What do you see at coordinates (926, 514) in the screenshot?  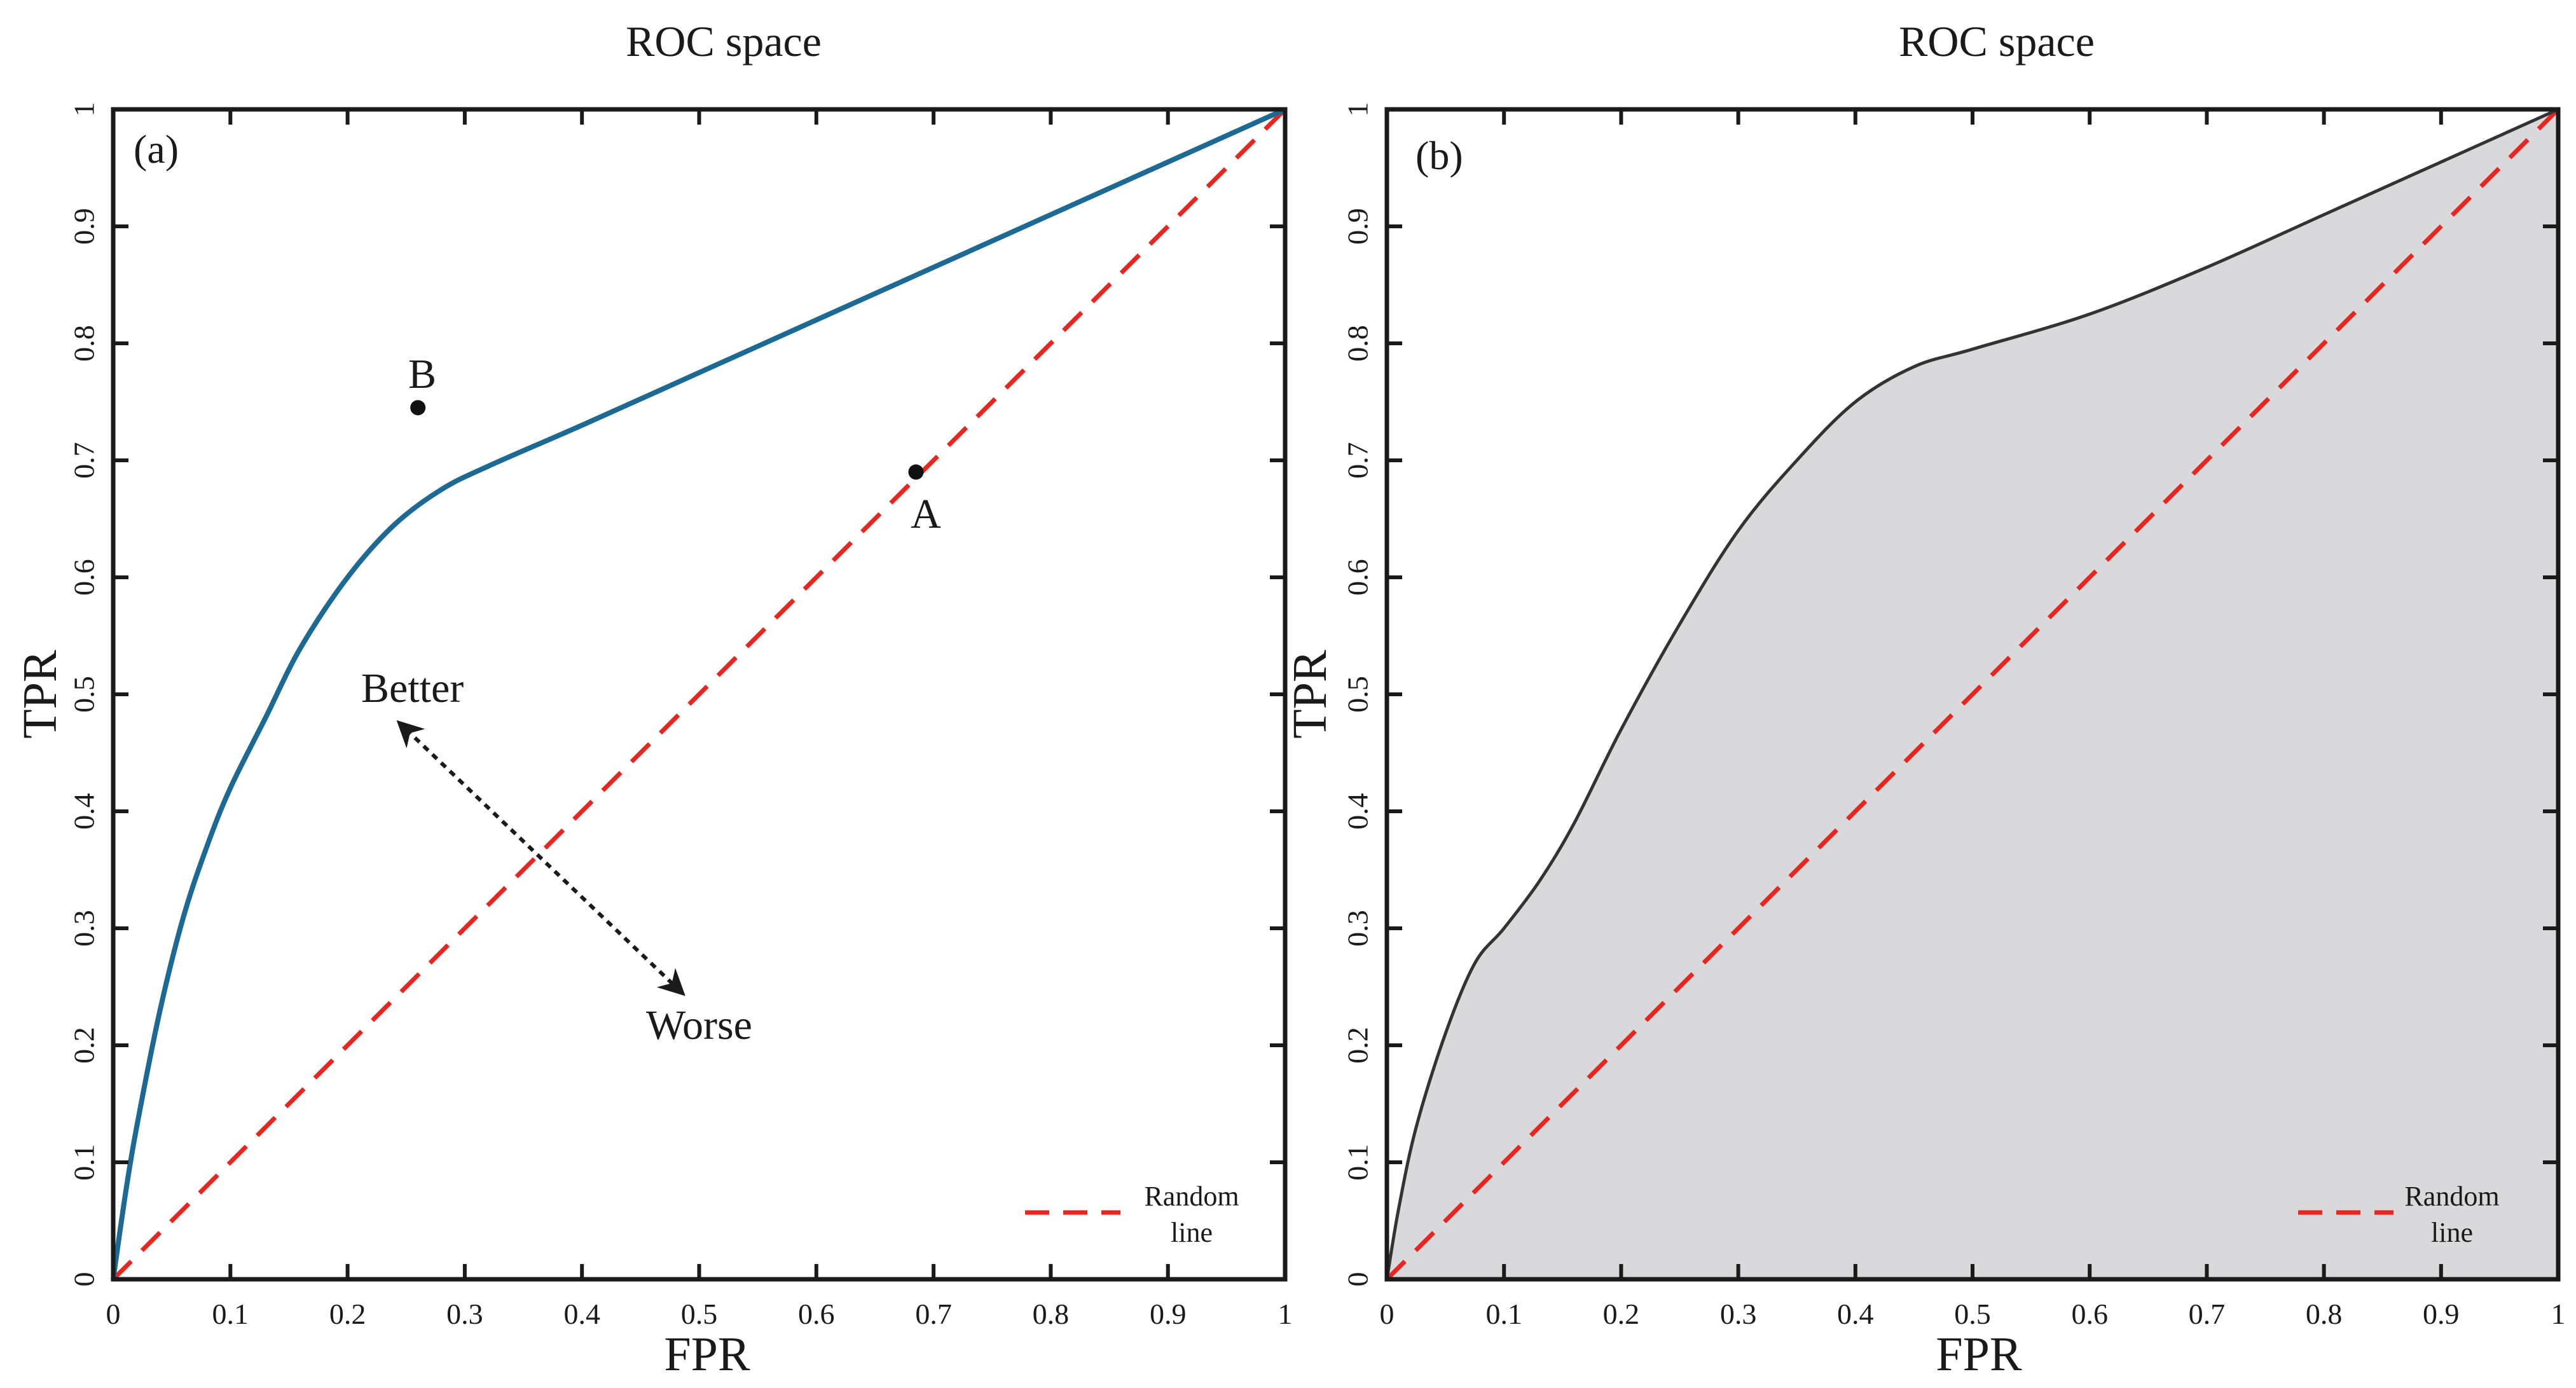 I see `point-a-label: A` at bounding box center [926, 514].